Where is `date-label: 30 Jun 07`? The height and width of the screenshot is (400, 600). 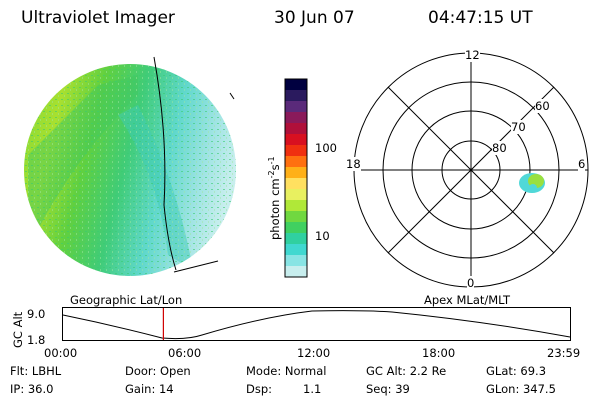
date-label: 30 Jun 07 is located at coordinates (314, 18).